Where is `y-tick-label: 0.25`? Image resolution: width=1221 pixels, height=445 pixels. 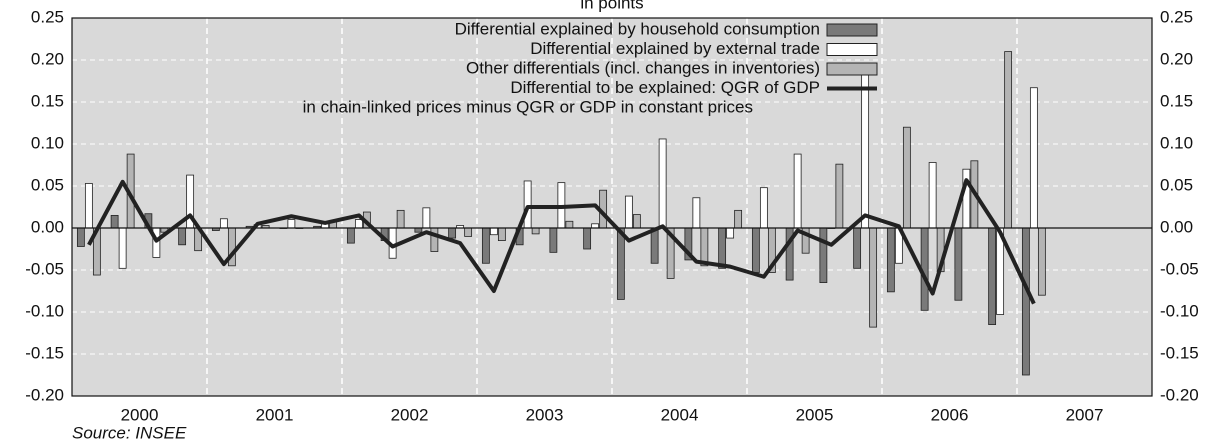 y-tick-label: 0.25 is located at coordinates (47, 16).